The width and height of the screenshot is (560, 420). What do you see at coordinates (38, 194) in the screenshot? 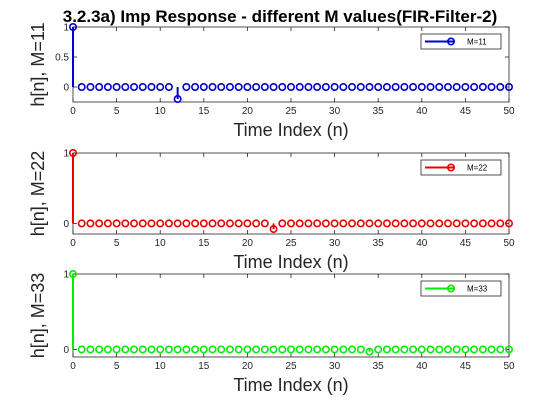
I see `y-axis-label: h[n], M=22` at bounding box center [38, 194].